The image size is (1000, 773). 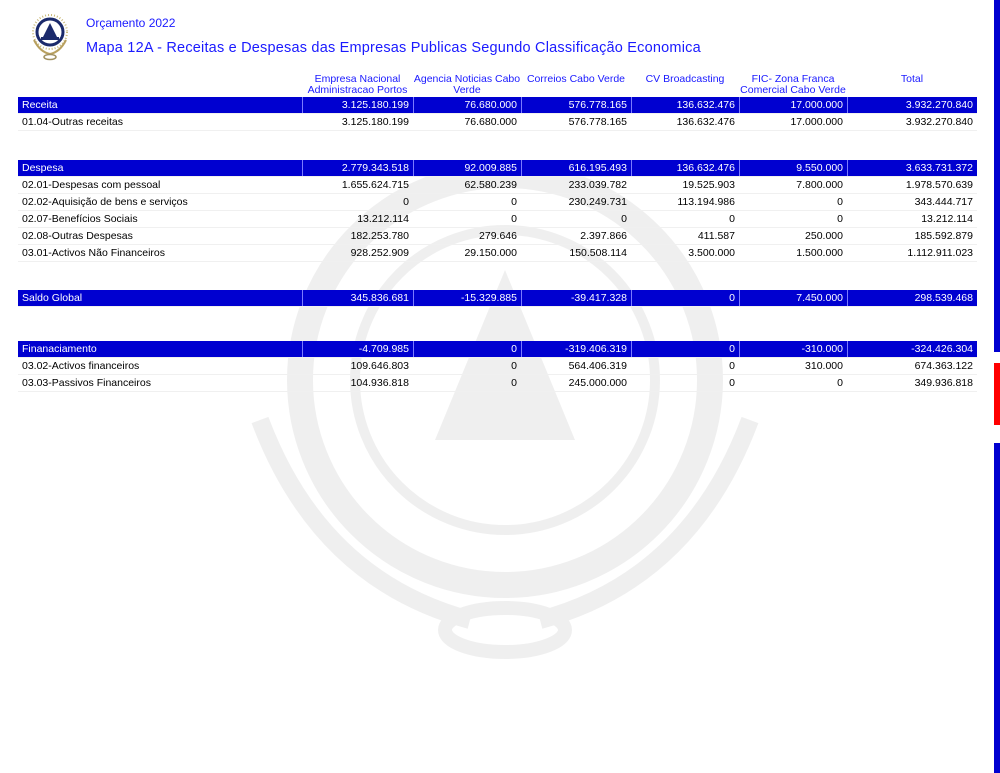 I want to click on cell-value: 230.249.731, so click(x=597, y=202).